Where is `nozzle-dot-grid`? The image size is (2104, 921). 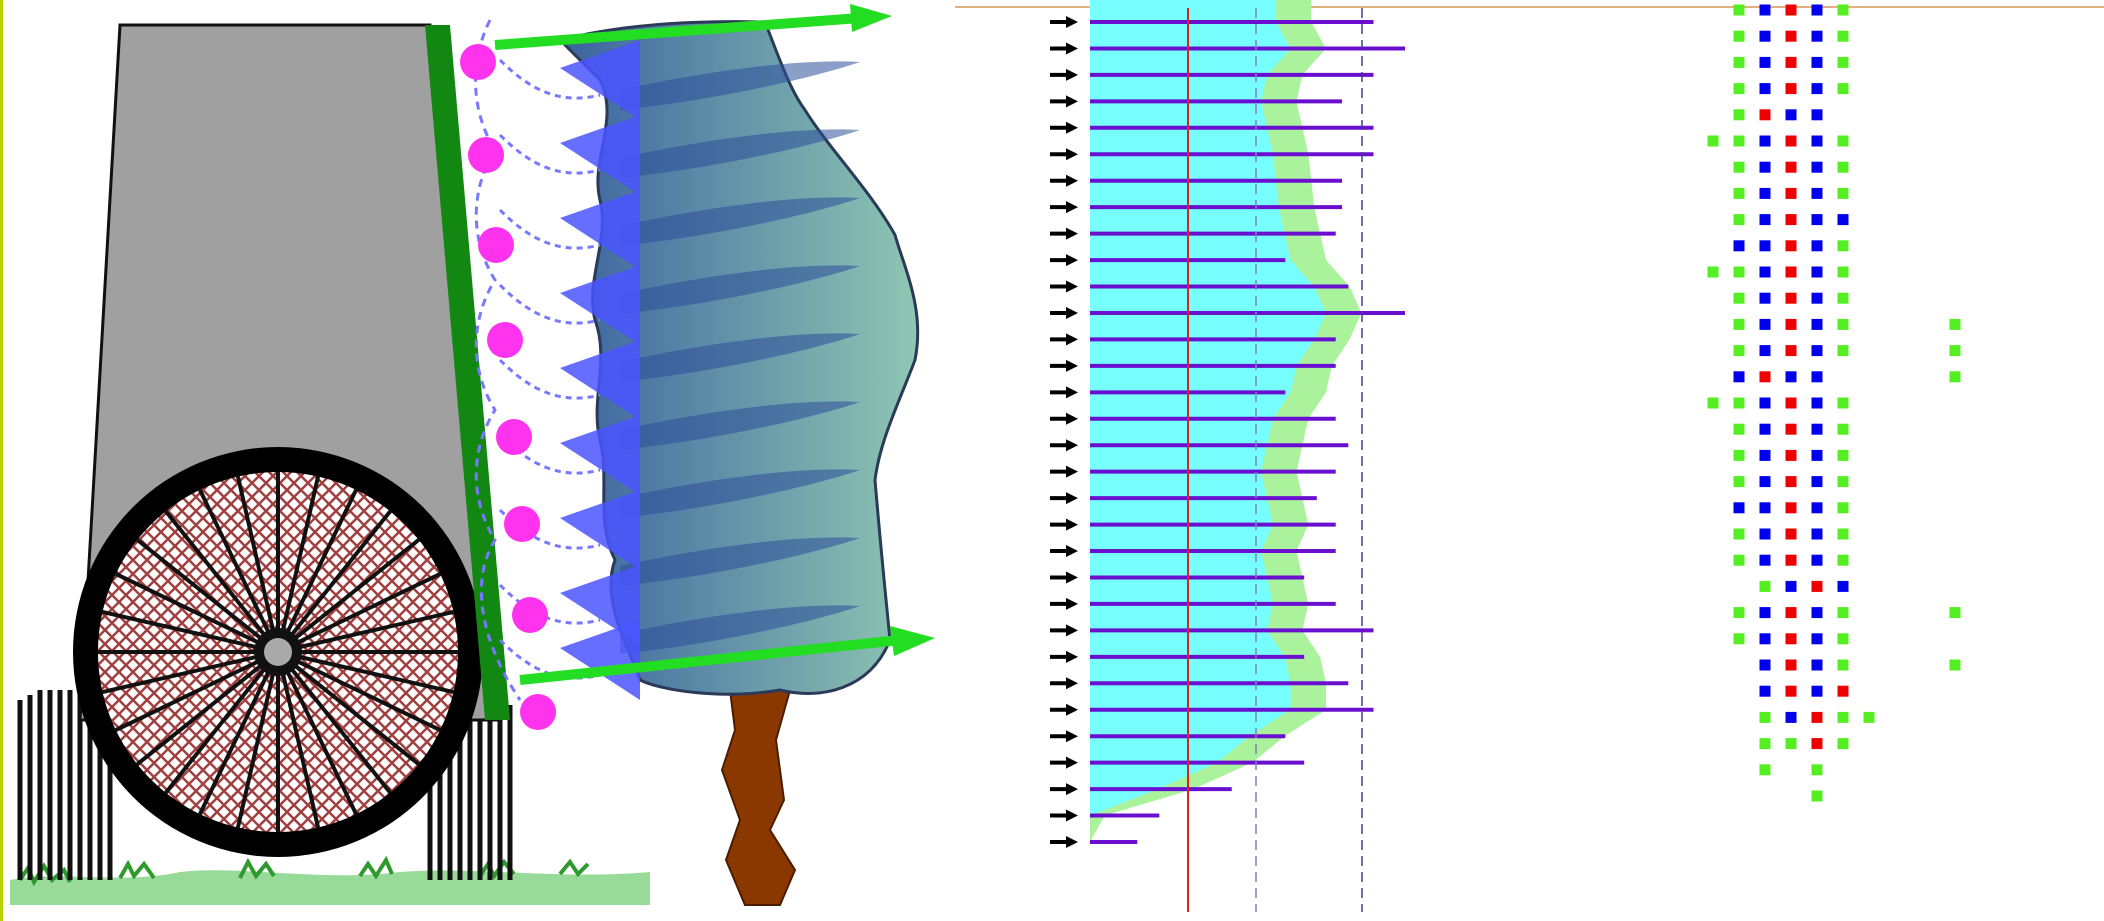 nozzle-dot-grid is located at coordinates (1834, 403).